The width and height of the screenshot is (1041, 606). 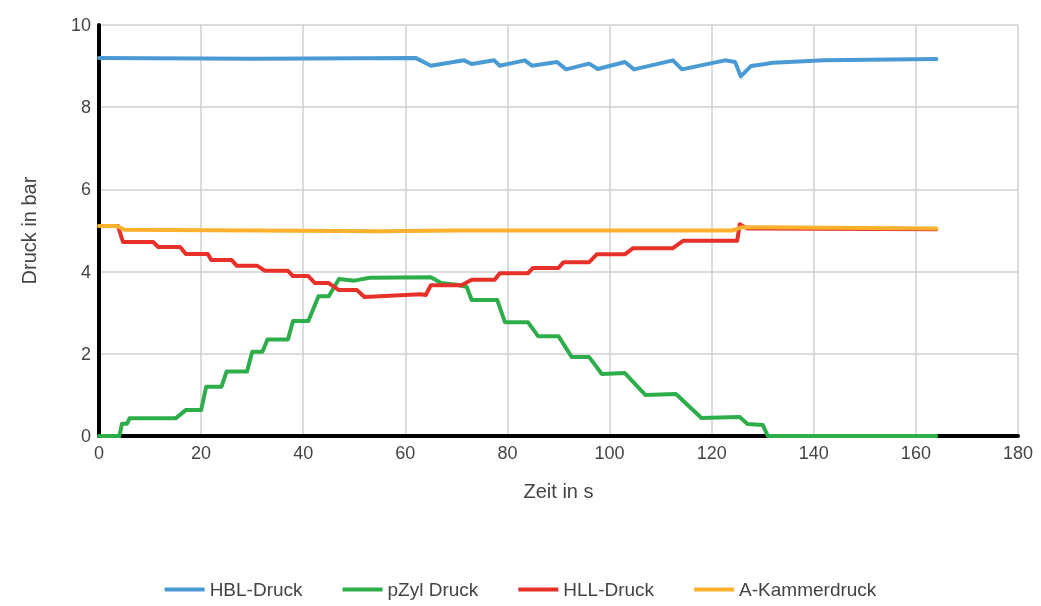 I want to click on legend-label: HBL-Druck, so click(x=256, y=589).